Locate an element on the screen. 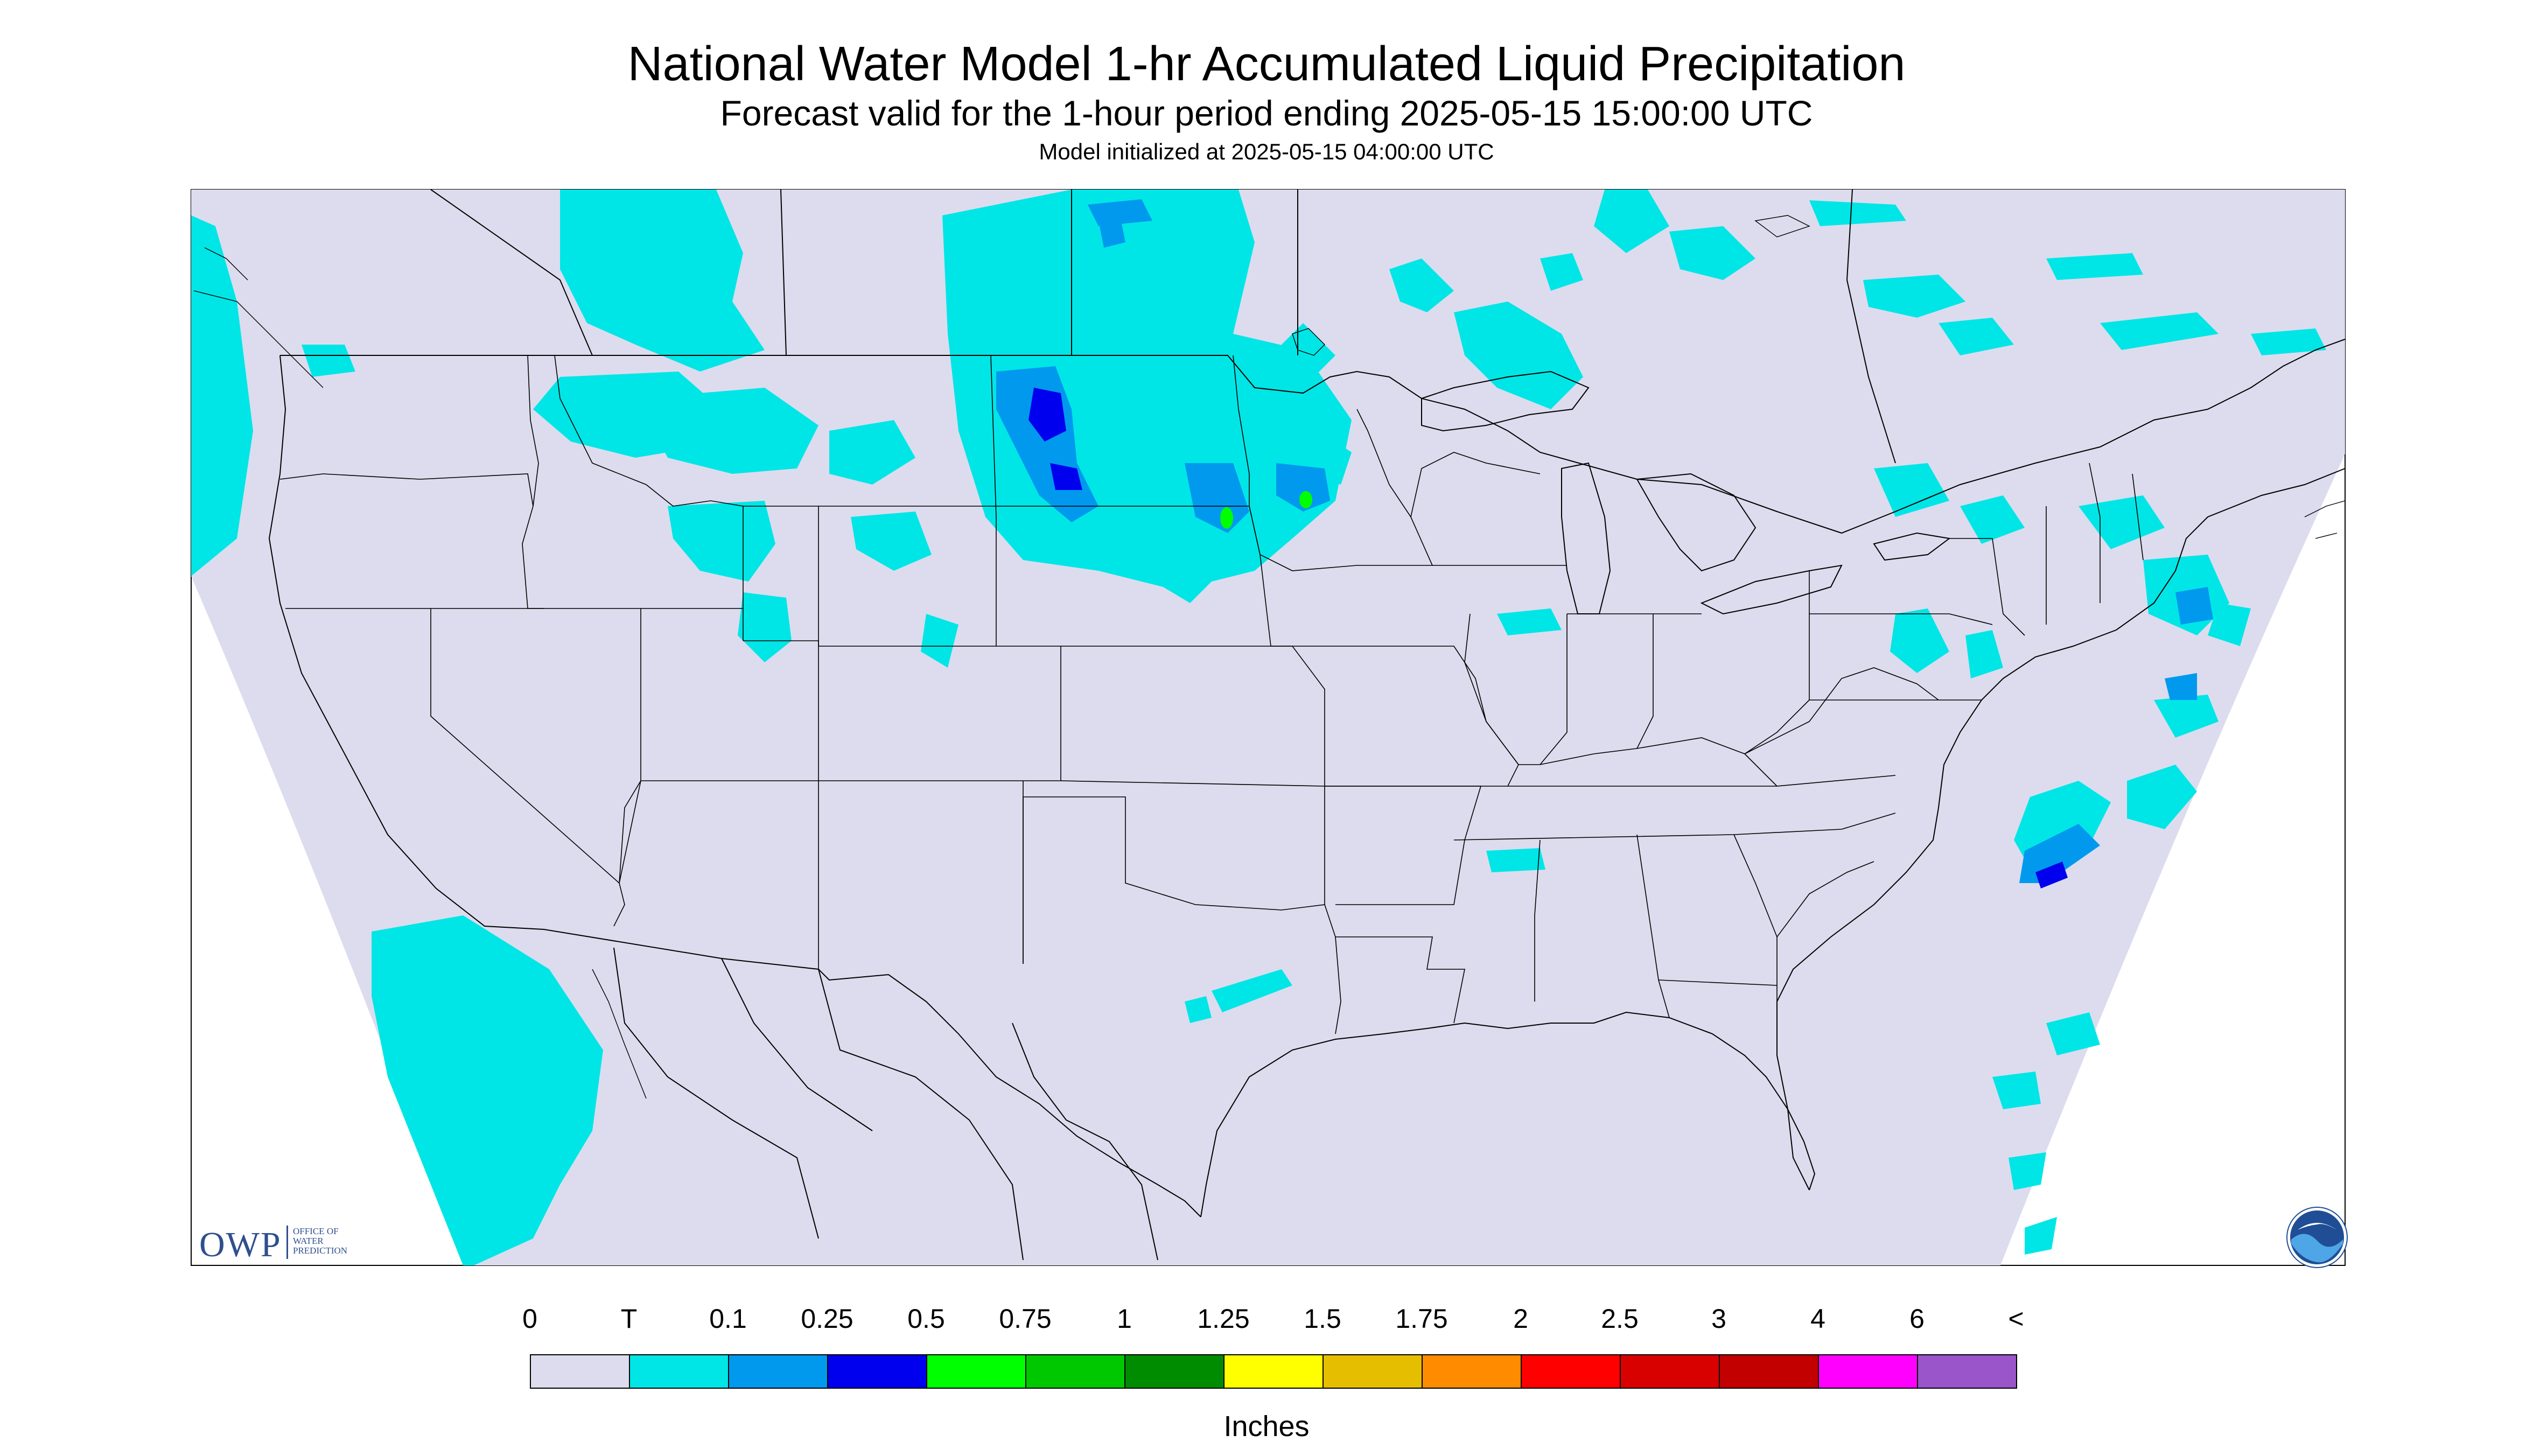  owp-logo-mark: OWP is located at coordinates (240, 1244).